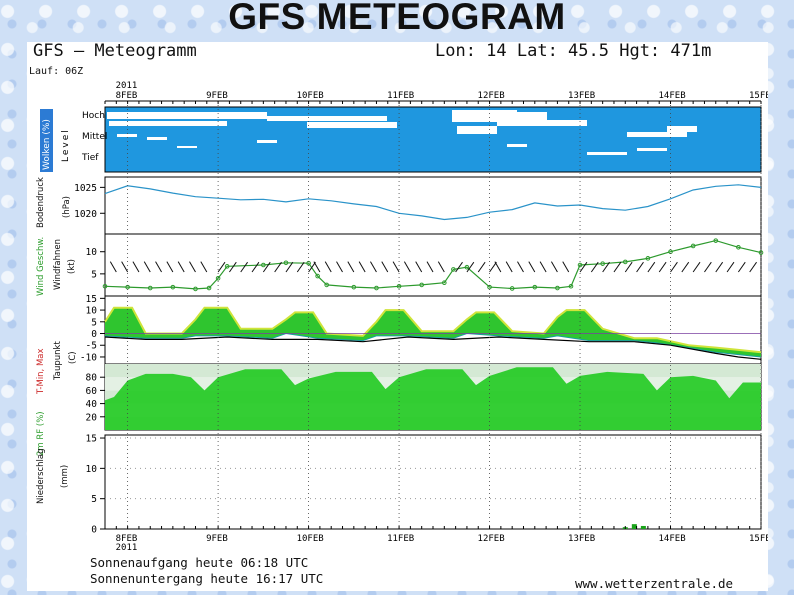  I want to click on humidity-tick-label: 60, so click(92, 391).